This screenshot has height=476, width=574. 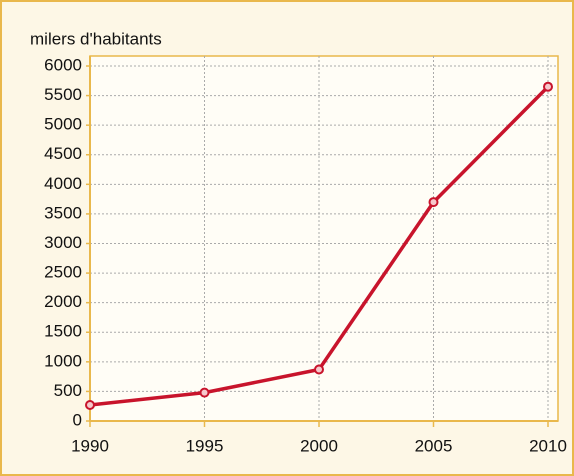 I want to click on y-tick-label: 3500, so click(x=63, y=212).